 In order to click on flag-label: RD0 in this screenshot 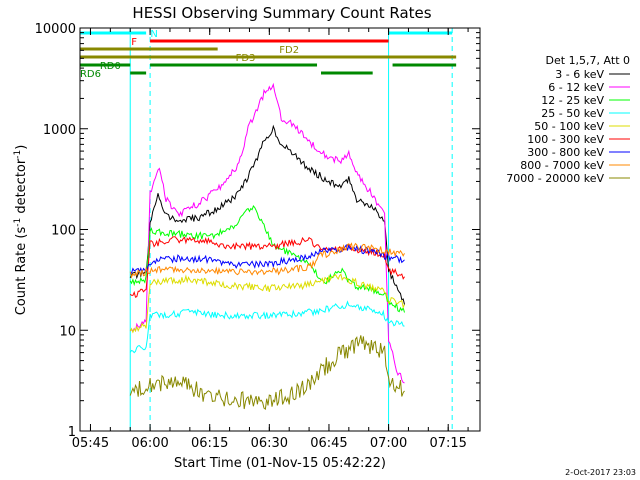, I will do `click(110, 66)`.